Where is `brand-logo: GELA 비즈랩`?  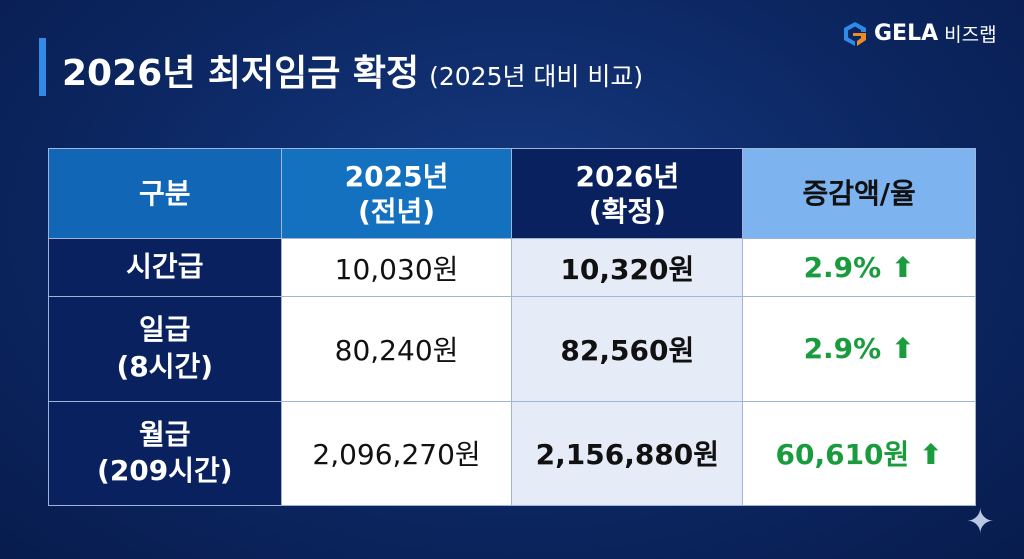
brand-logo: GELA 비즈랩 is located at coordinates (919, 33).